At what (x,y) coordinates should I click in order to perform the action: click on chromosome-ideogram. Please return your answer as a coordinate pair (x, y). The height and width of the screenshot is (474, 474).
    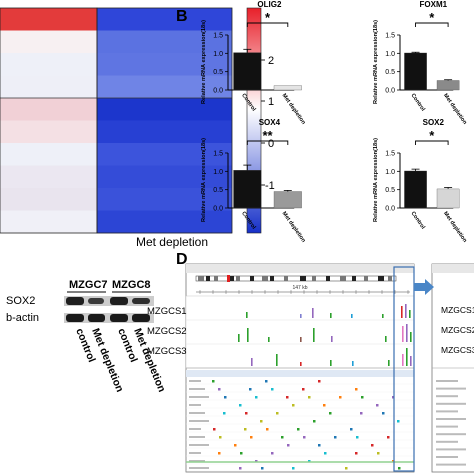
    Looking at the image, I should click on (296, 278).